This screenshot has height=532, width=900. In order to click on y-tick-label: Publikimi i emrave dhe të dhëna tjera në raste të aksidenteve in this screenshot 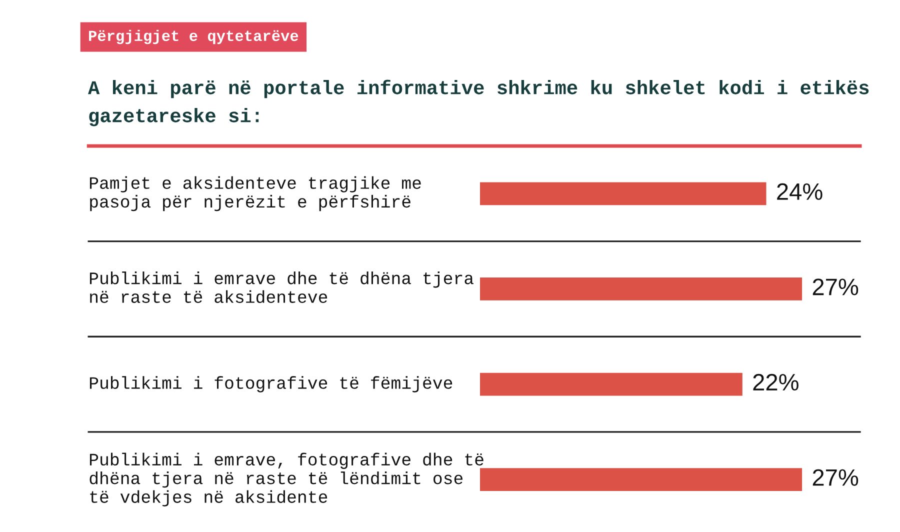, I will do `click(282, 288)`.